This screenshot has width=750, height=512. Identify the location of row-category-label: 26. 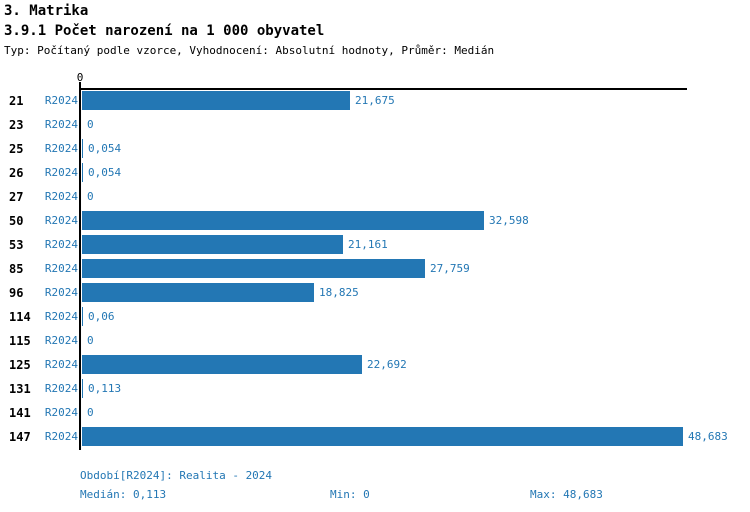
(16, 173).